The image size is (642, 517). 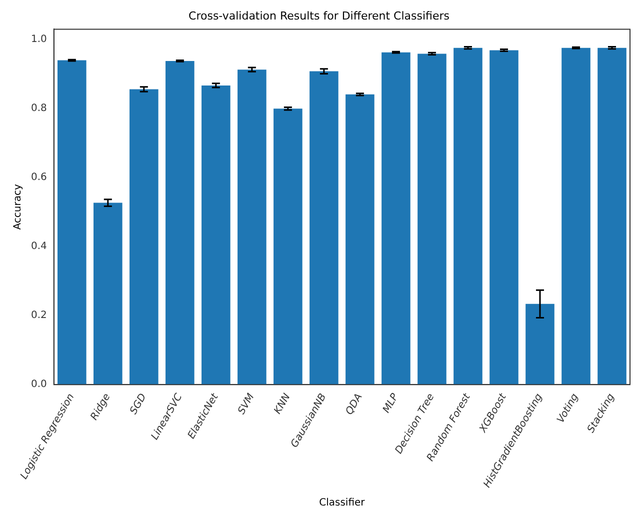 What do you see at coordinates (342, 503) in the screenshot?
I see `x-axis-title: Classifier` at bounding box center [342, 503].